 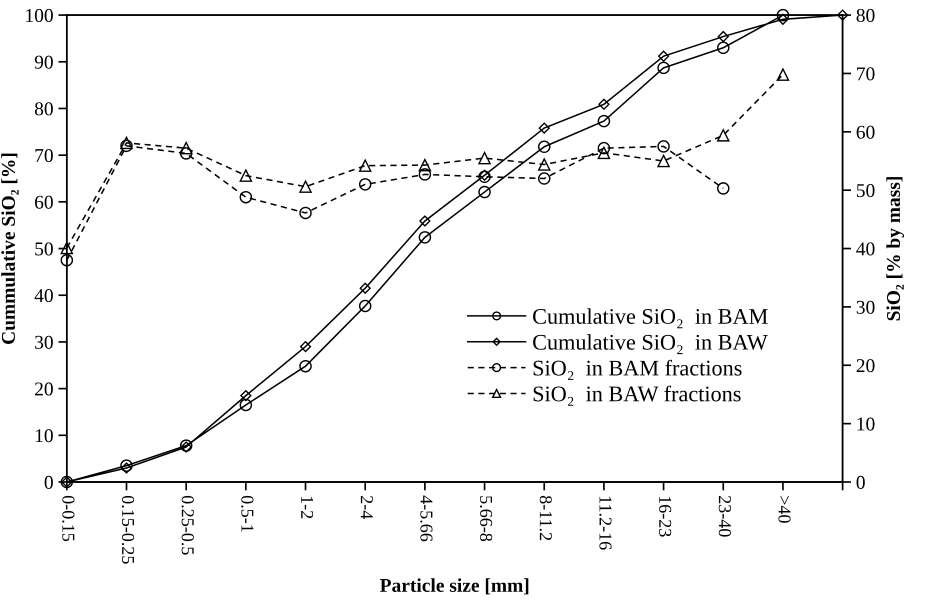 What do you see at coordinates (366, 507) in the screenshot?
I see `x-tick-label: 2-4` at bounding box center [366, 507].